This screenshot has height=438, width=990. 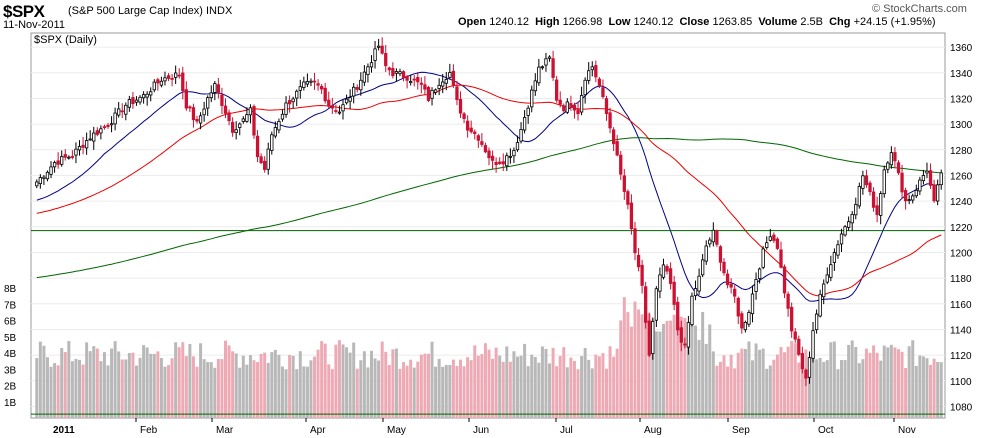 I want to click on stockcharts-logo: © StockCharts.com, so click(x=919, y=9).